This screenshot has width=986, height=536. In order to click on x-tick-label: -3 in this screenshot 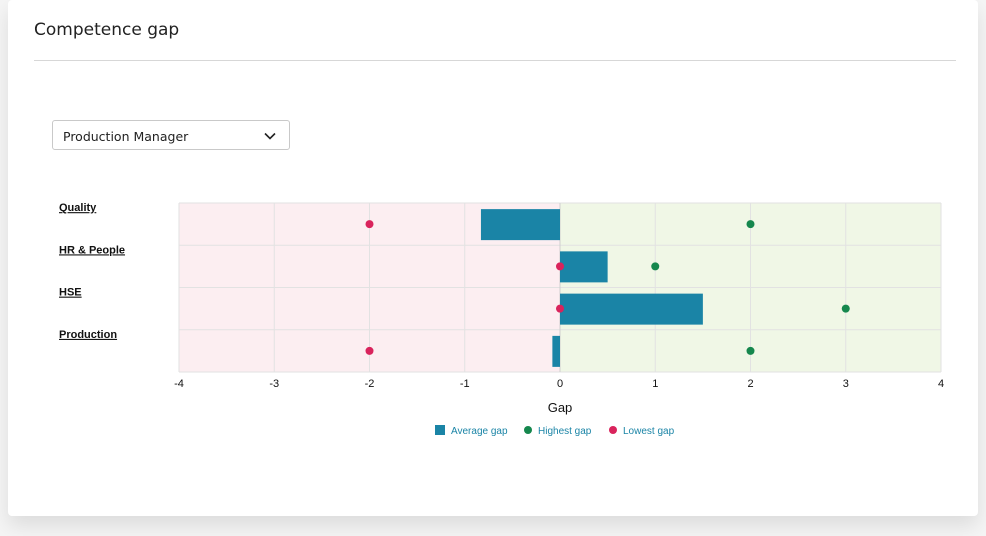, I will do `click(274, 384)`.